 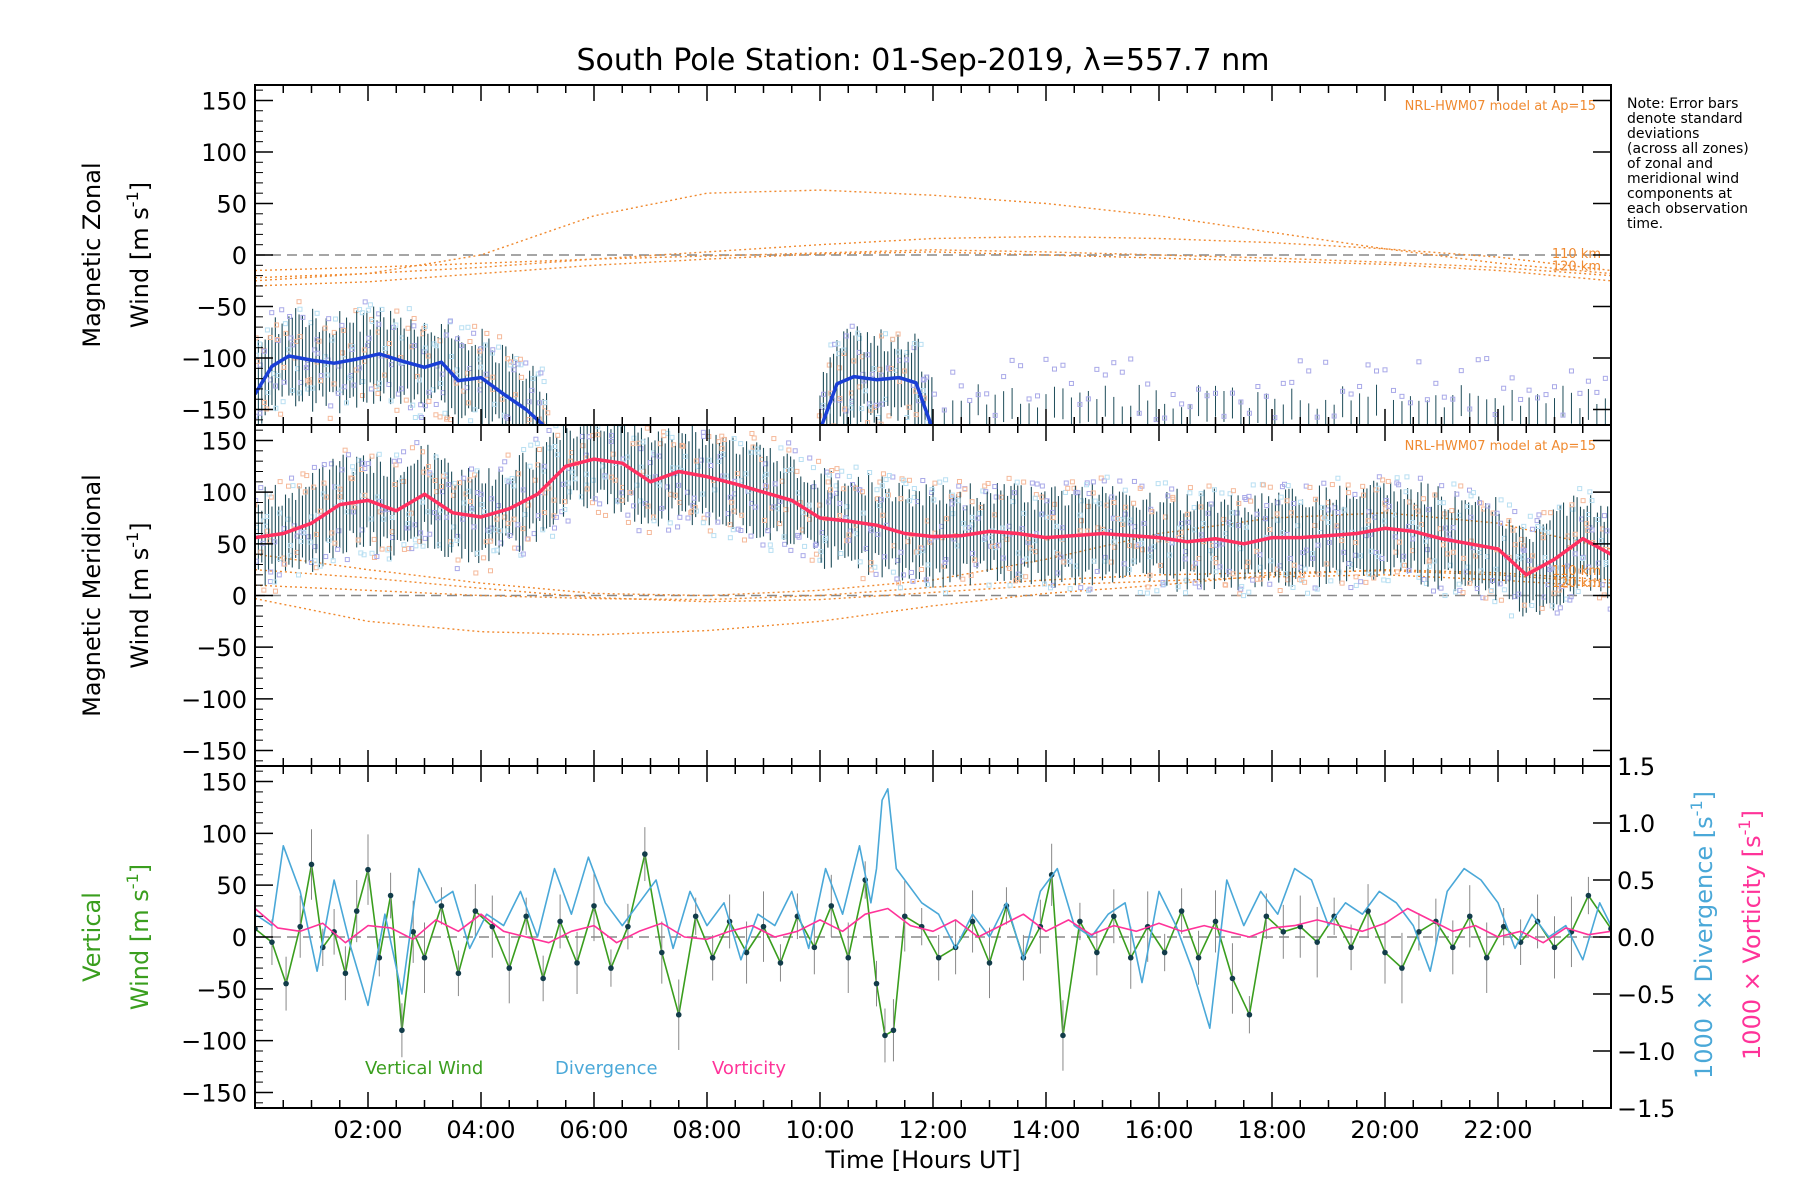 I want to click on right-axis-tick-label: 1.5, so click(x=1636, y=767).